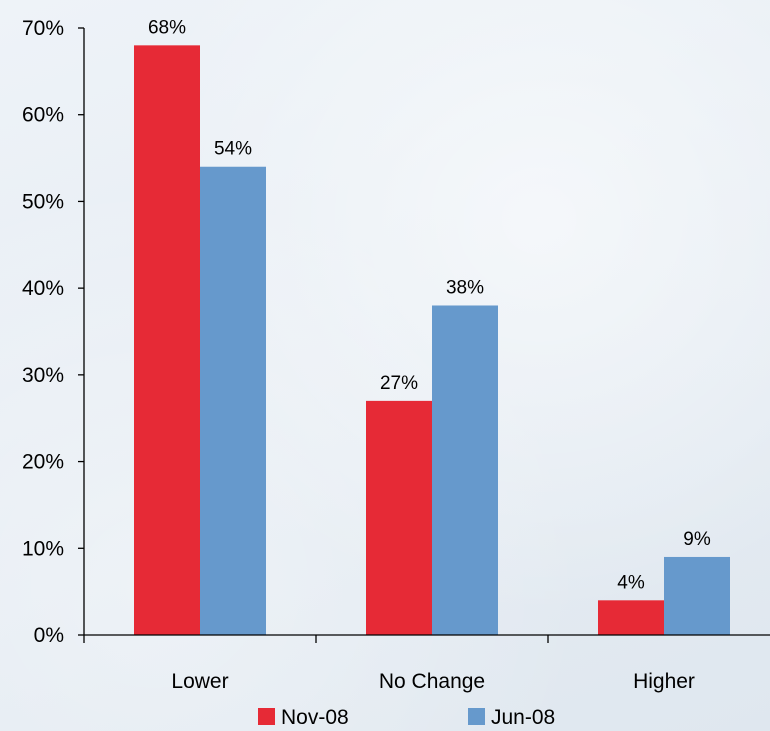 Image resolution: width=770 pixels, height=731 pixels. I want to click on legend-label-nov-08: Nov-08, so click(315, 717).